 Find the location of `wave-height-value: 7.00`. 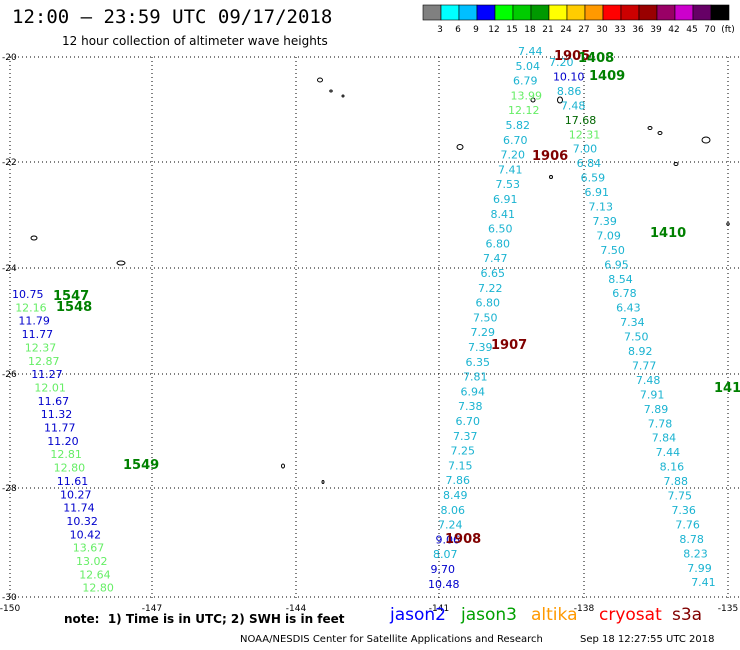

wave-height-value: 7.00 is located at coordinates (585, 149).